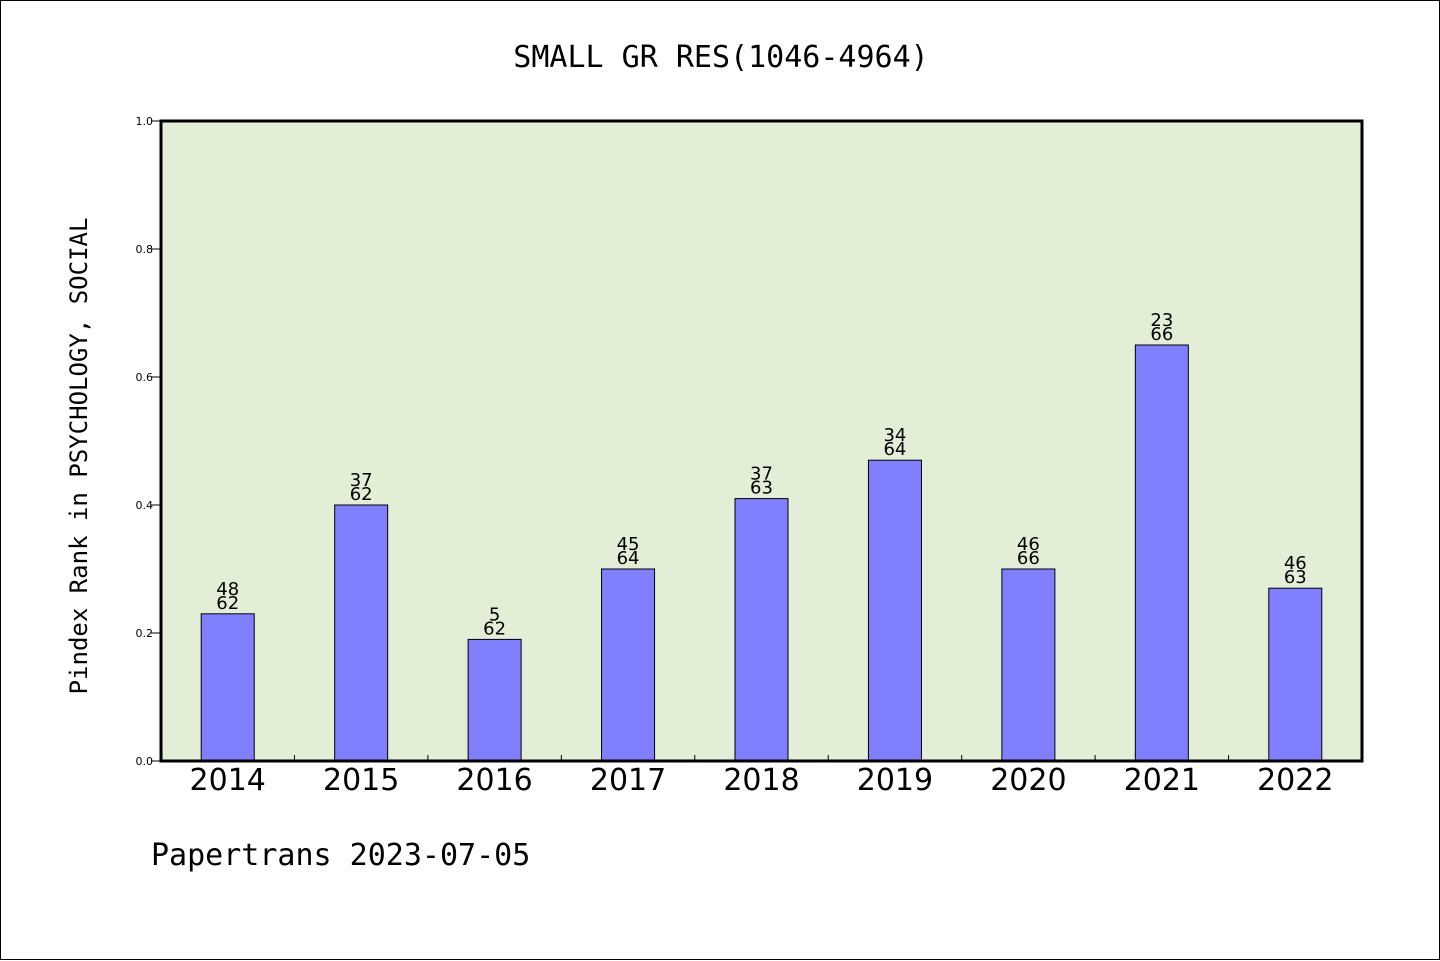 This screenshot has height=961, width=1440. I want to click on bar-2015, so click(361, 633).